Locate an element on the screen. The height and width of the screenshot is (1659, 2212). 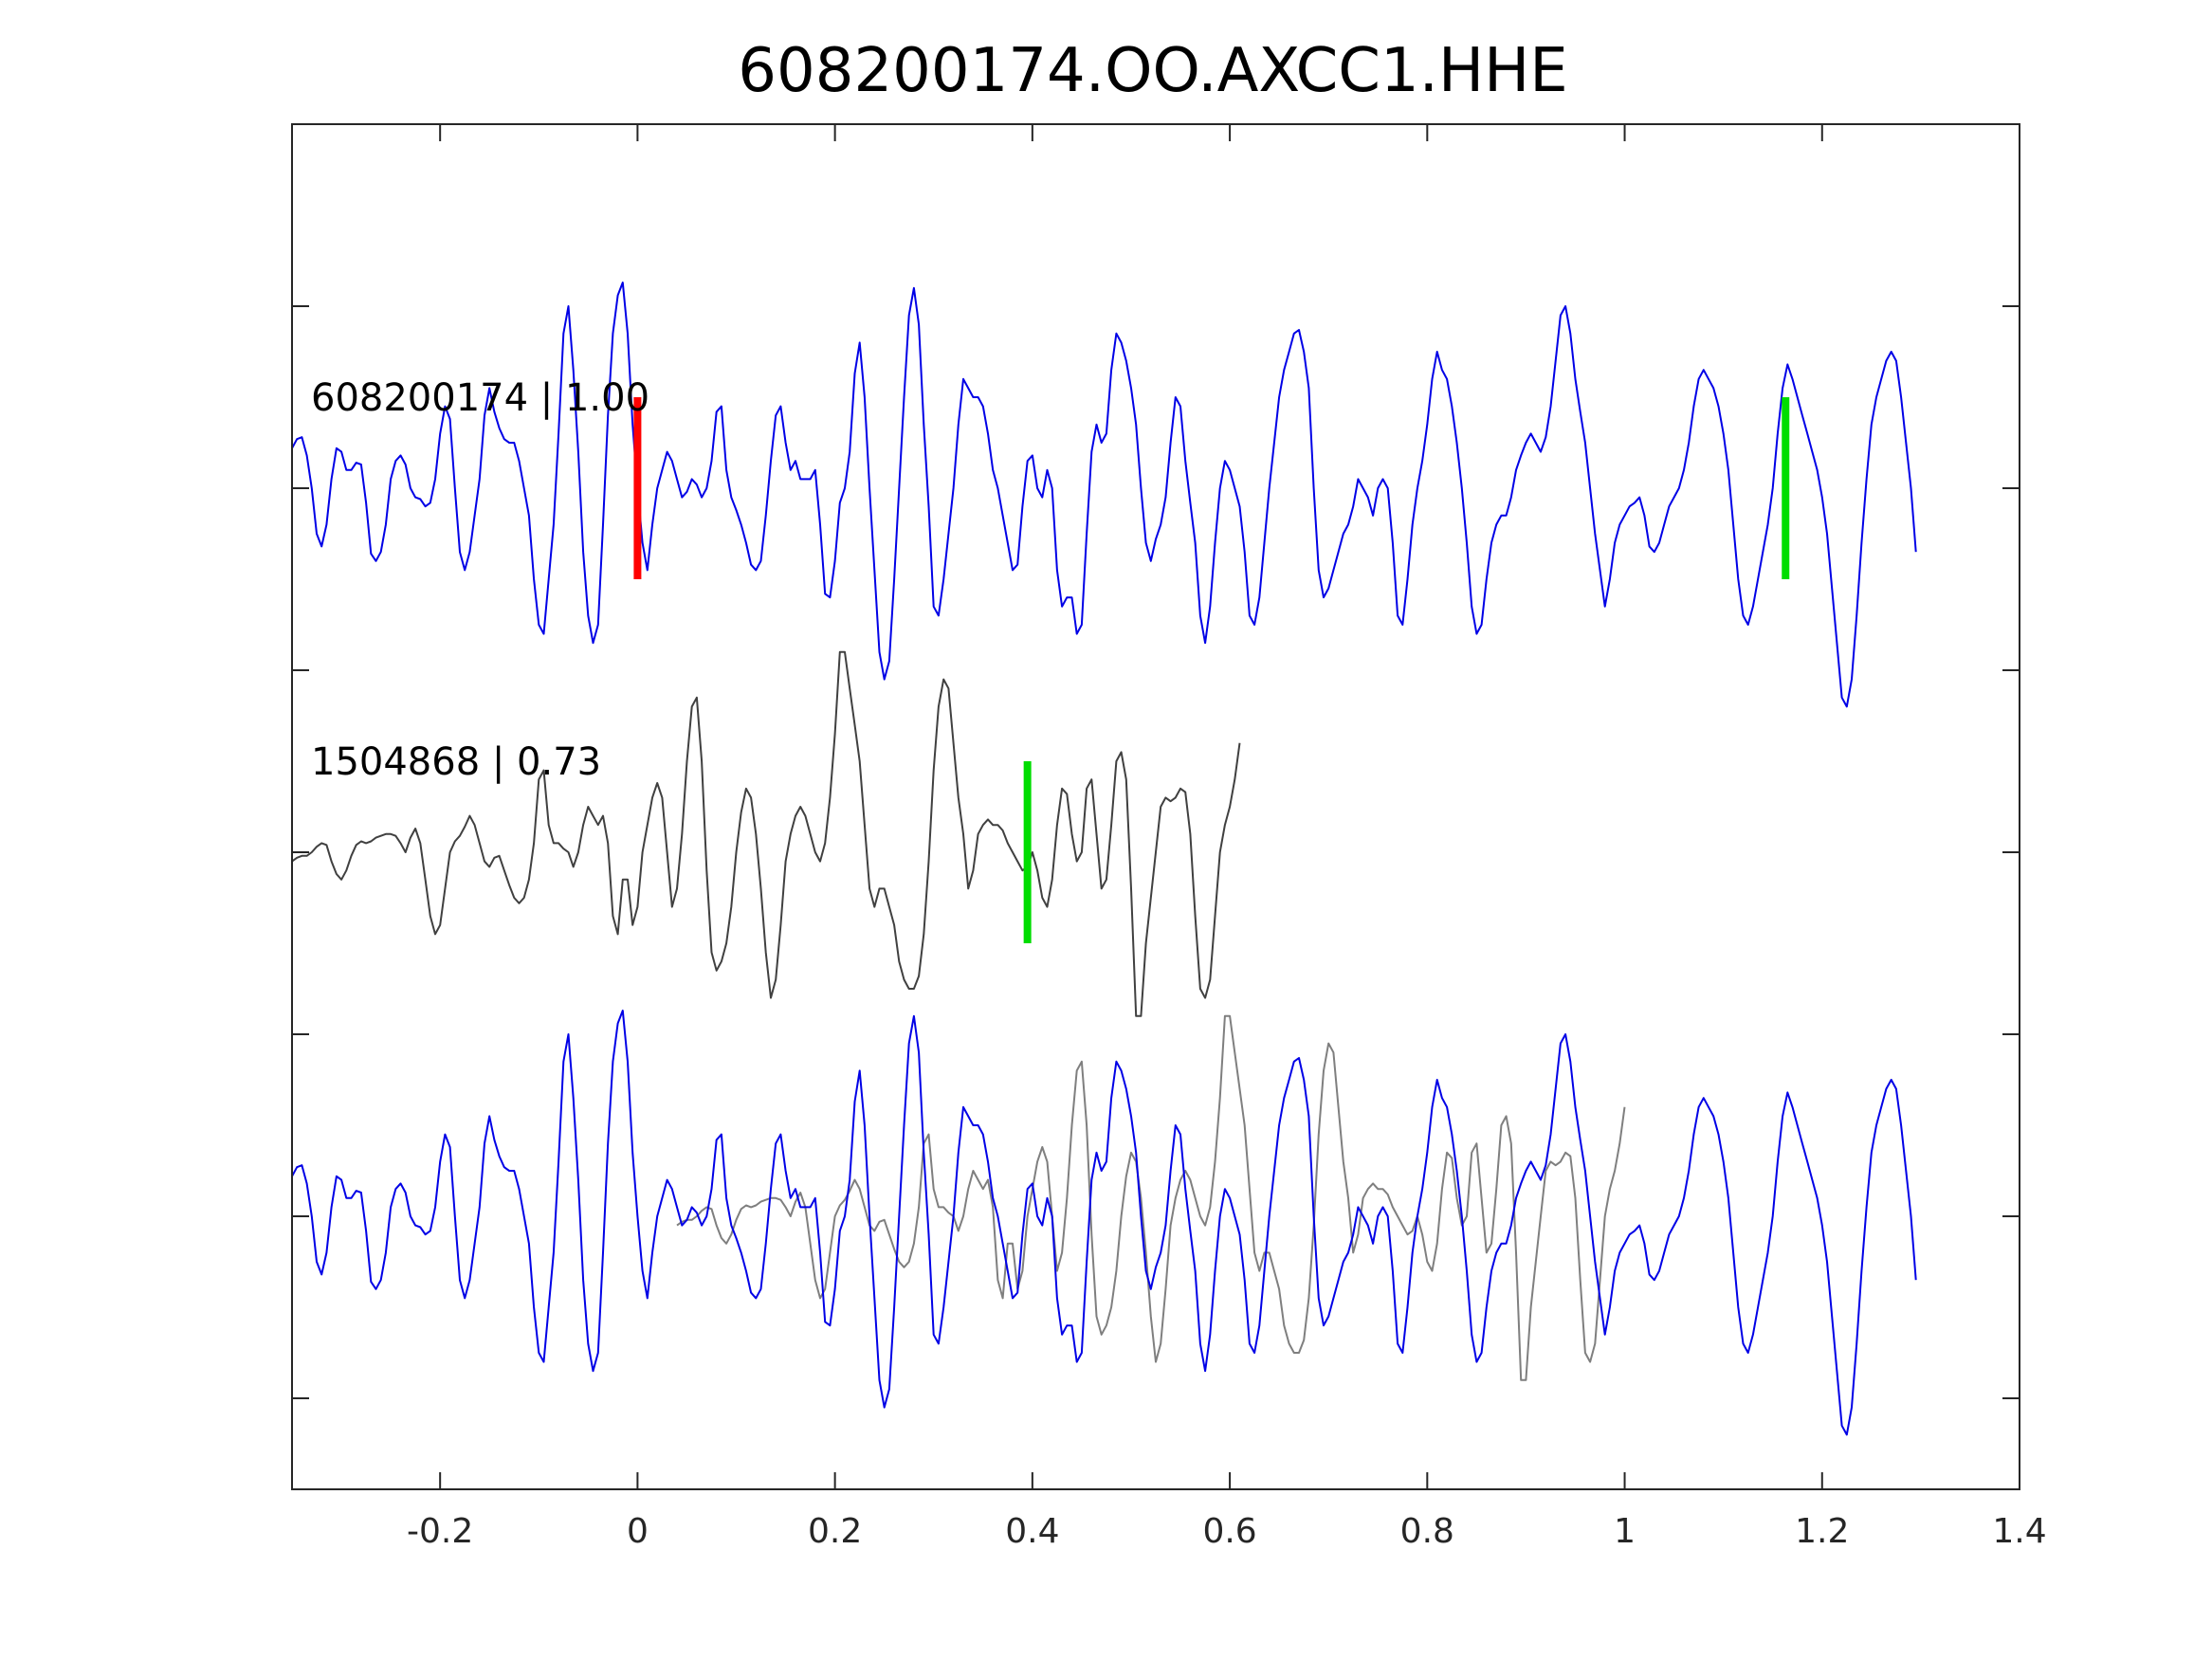
x-tick-label-3: 0.4 is located at coordinates (1032, 1531).